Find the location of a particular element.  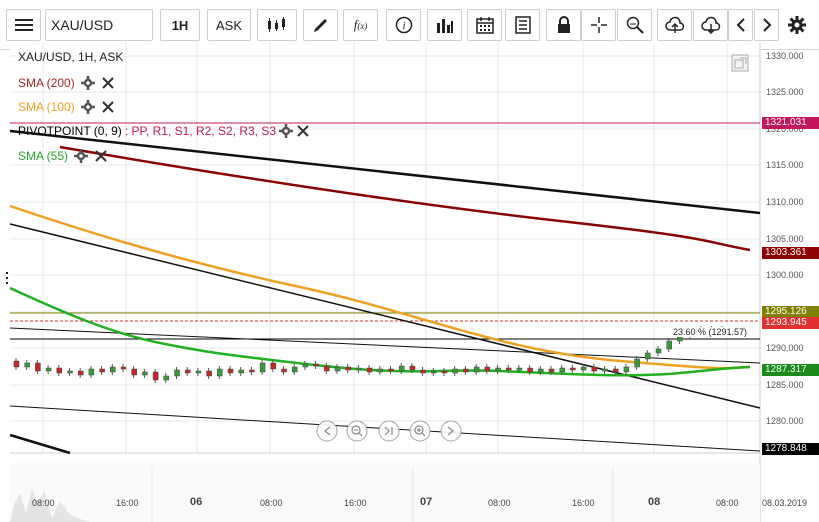

candles-icon is located at coordinates (276, 24).